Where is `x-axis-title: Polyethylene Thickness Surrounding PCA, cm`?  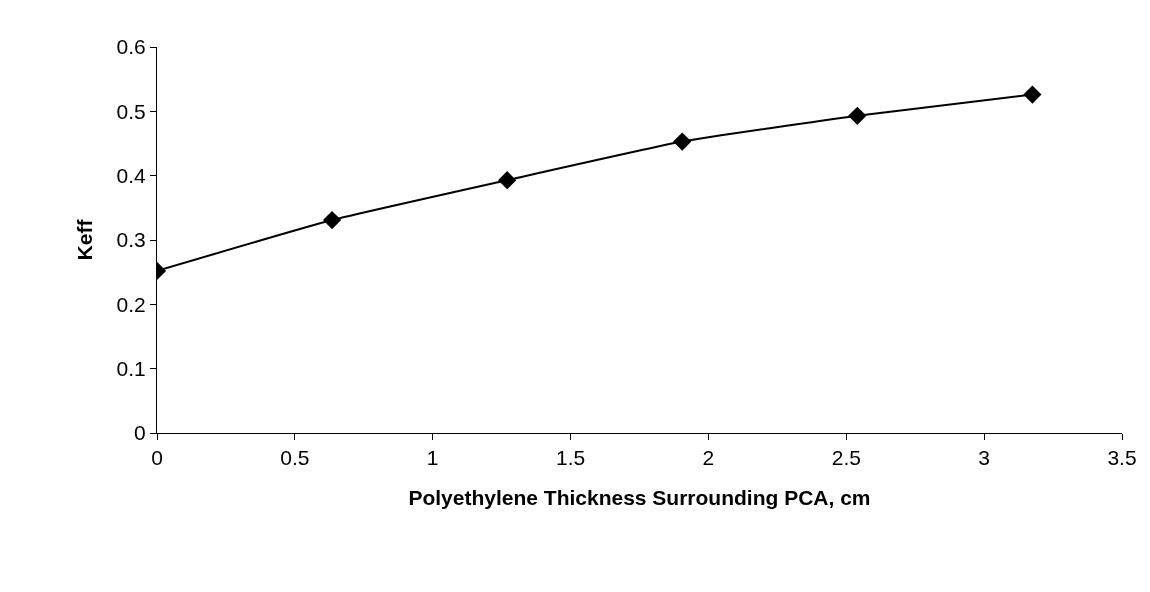
x-axis-title: Polyethylene Thickness Surrounding PCA, cm is located at coordinates (639, 498).